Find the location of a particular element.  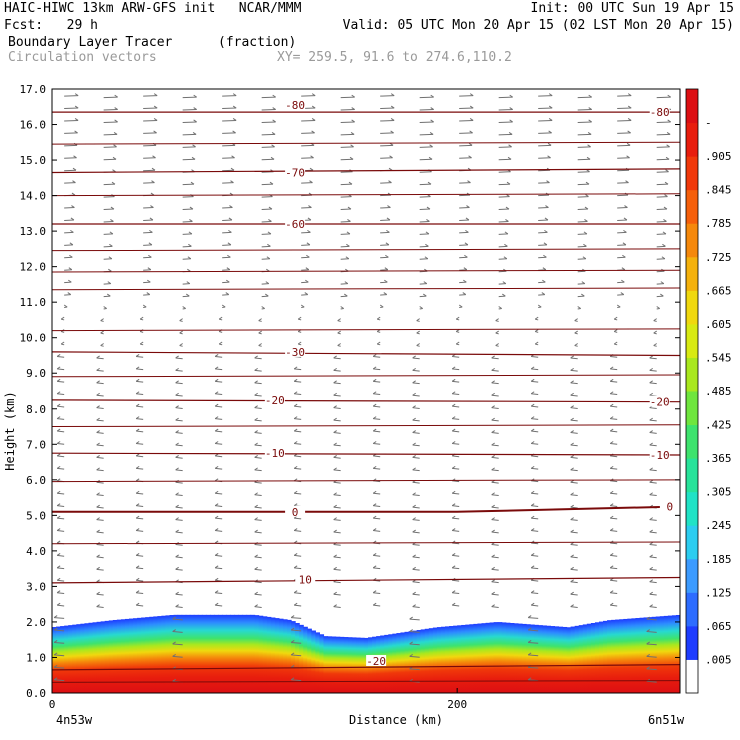

temperature-contour-minor is located at coordinates (366, 681).